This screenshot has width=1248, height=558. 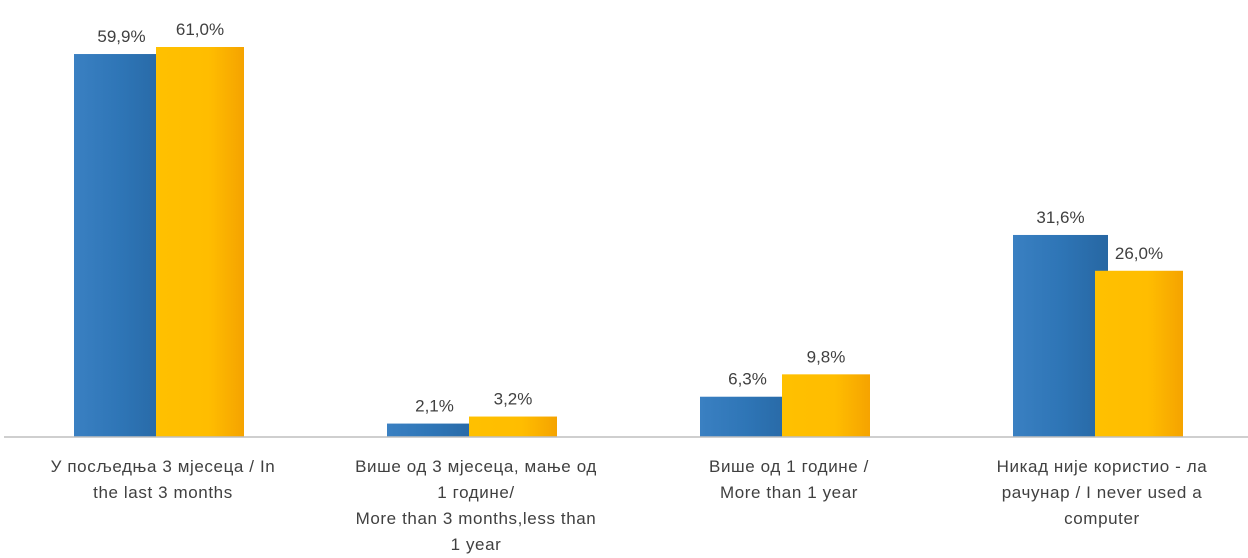 What do you see at coordinates (476, 518) in the screenshot?
I see `category-label-2-line-3: More than 3 months,less than` at bounding box center [476, 518].